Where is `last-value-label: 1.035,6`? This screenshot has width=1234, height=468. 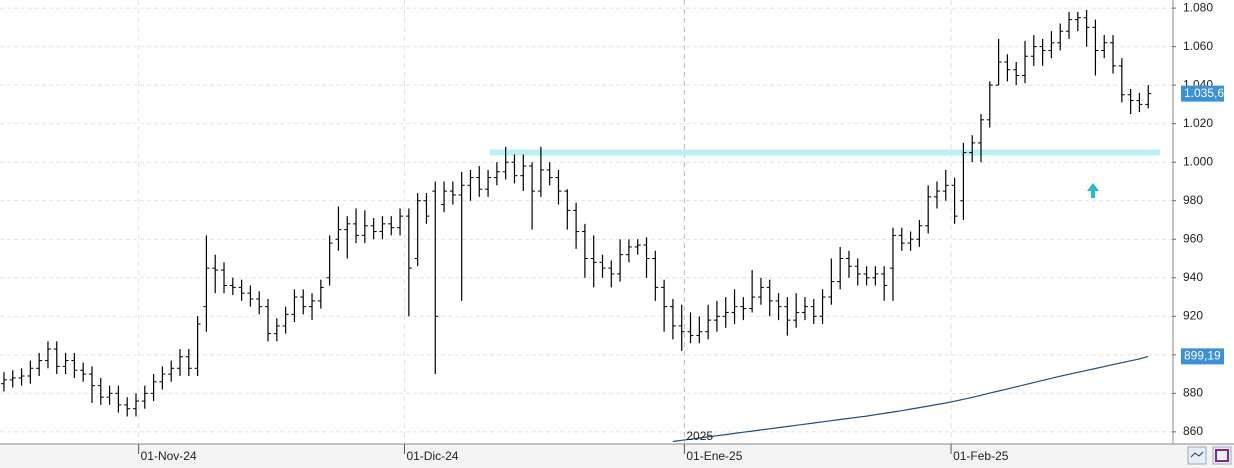 last-value-label: 1.035,6 is located at coordinates (1204, 93).